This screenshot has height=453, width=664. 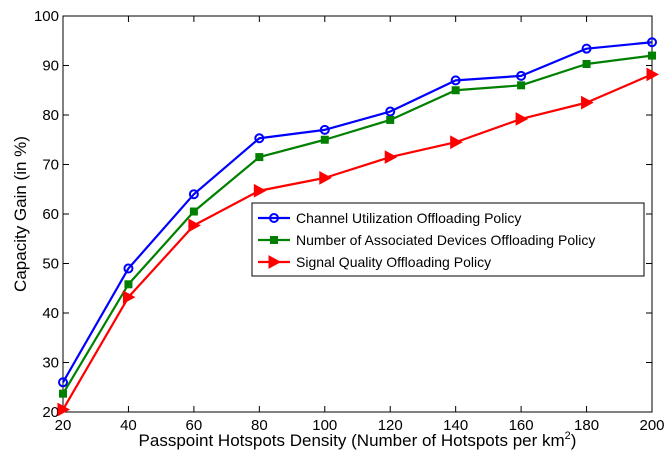 I want to click on y-tick-label: 50, so click(x=50, y=264).